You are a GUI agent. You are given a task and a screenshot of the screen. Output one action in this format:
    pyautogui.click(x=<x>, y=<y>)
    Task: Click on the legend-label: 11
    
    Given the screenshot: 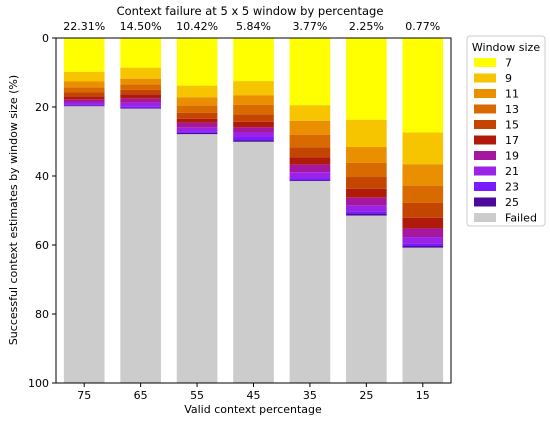 What is the action you would take?
    pyautogui.click(x=512, y=94)
    